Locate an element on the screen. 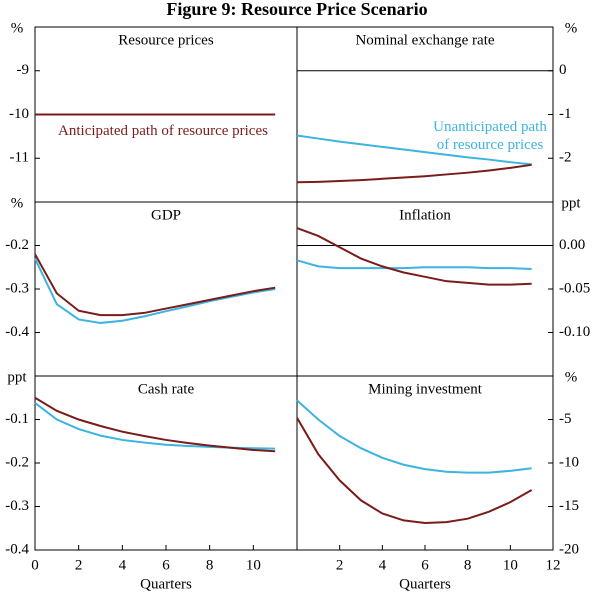 The width and height of the screenshot is (600, 595). y-tick-label: -2 is located at coordinates (565, 158).